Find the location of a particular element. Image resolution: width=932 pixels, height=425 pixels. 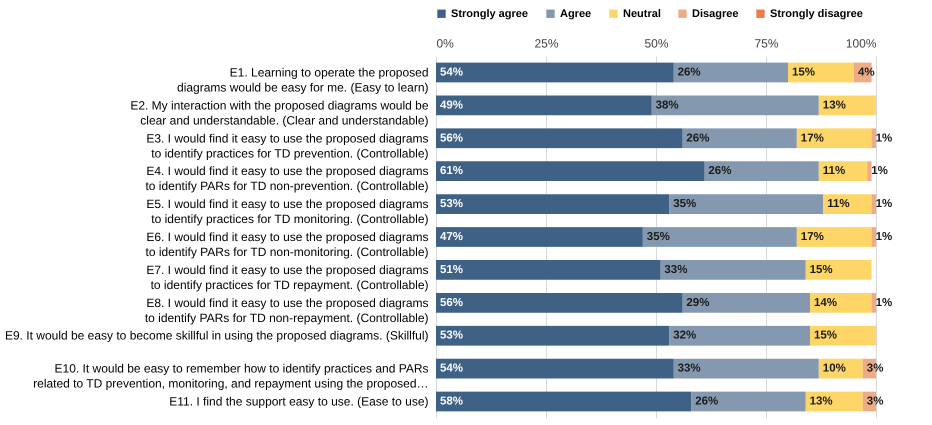

y-tick-label: E7. I would find it easy to use the proposed diagrams to identify practices for TD repayment. (Controllable) is located at coordinates (287, 277).